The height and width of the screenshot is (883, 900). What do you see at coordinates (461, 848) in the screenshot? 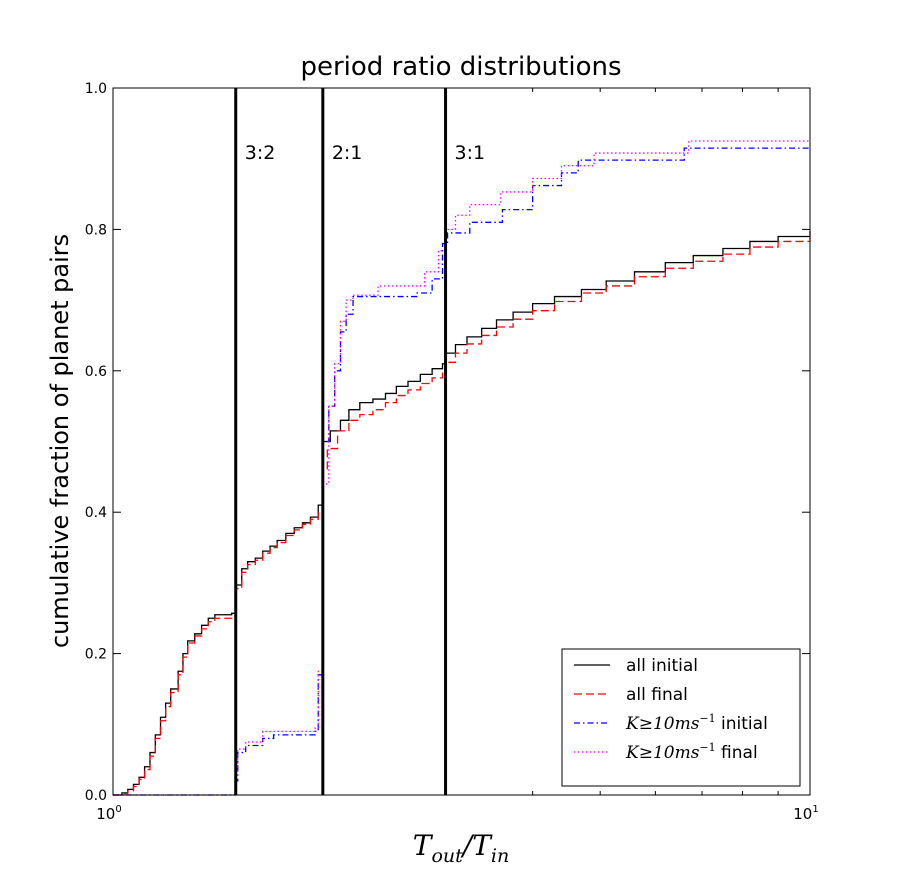
I see `x-axis-label: Tout/Tin` at bounding box center [461, 848].